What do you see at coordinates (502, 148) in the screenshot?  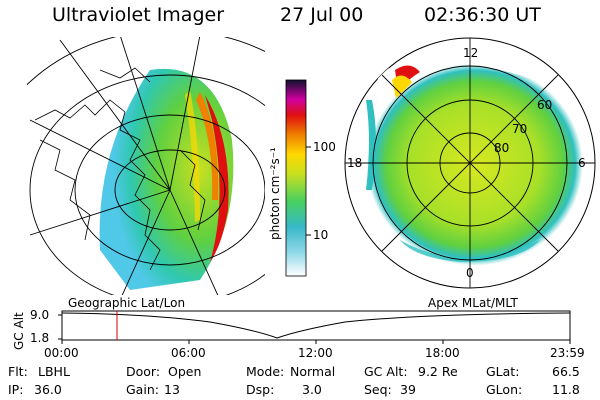 I see `mlat-label-80: 80` at bounding box center [502, 148].